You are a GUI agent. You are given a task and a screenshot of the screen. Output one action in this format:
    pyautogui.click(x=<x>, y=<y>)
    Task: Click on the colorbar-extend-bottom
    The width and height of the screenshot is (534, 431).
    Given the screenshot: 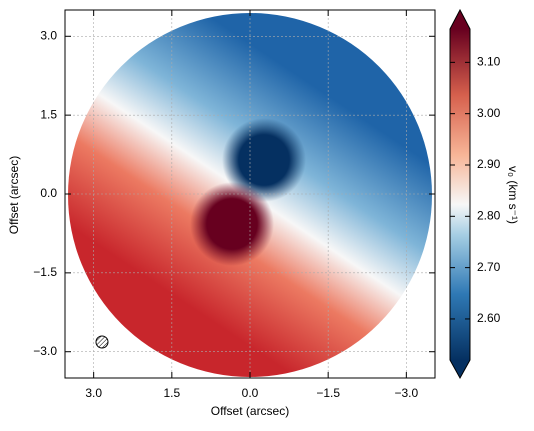 What is the action you would take?
    pyautogui.click(x=460, y=369)
    